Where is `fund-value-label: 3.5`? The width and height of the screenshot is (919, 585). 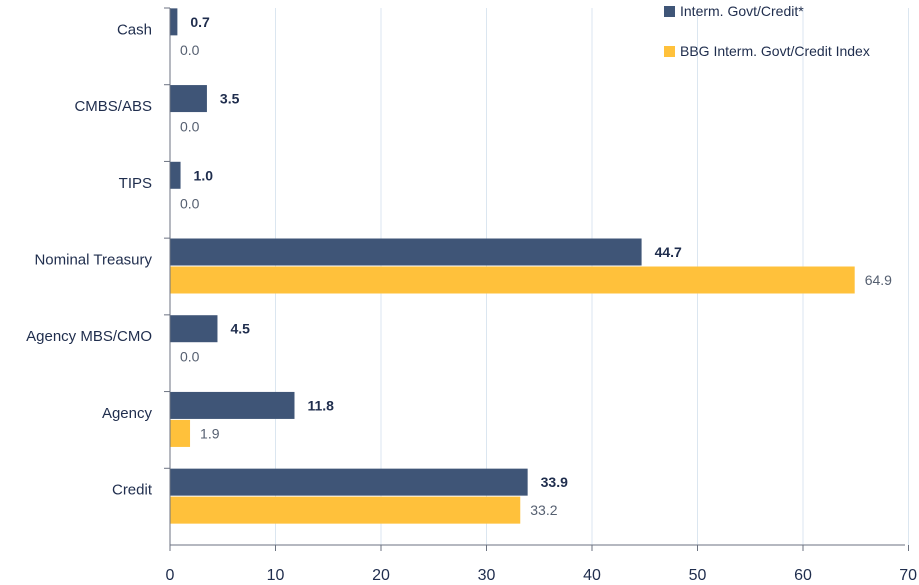 fund-value-label: 3.5 is located at coordinates (230, 99).